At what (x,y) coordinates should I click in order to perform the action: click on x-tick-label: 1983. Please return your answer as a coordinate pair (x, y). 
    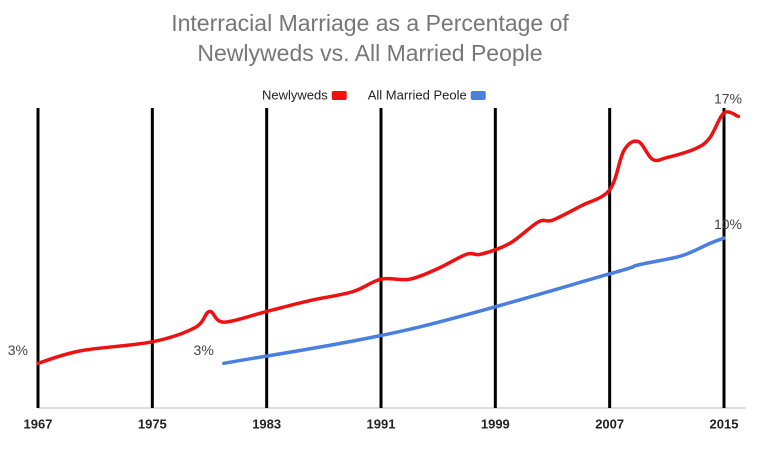
    Looking at the image, I should click on (266, 423).